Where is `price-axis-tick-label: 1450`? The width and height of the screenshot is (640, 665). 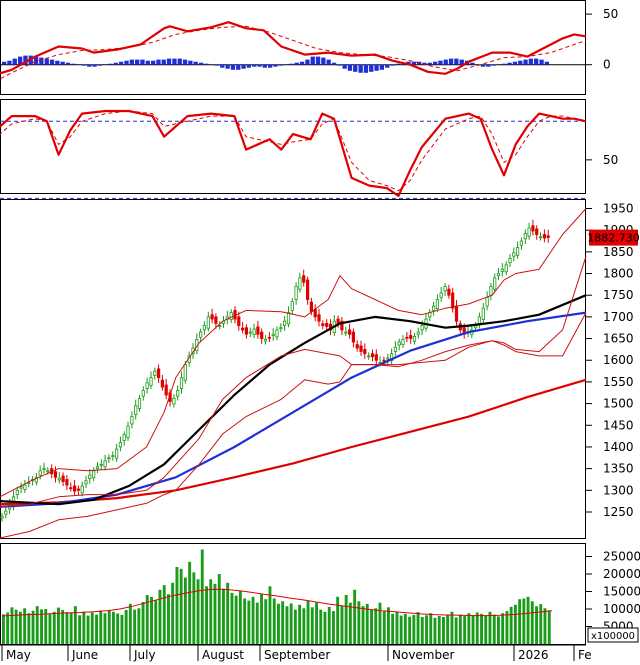 price-axis-tick-label: 1450 is located at coordinates (618, 425).